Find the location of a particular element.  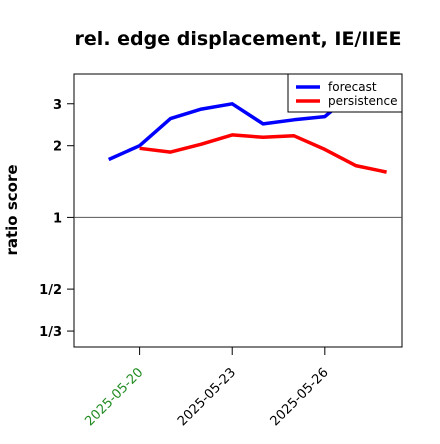

series-layer is located at coordinates (247, 131).